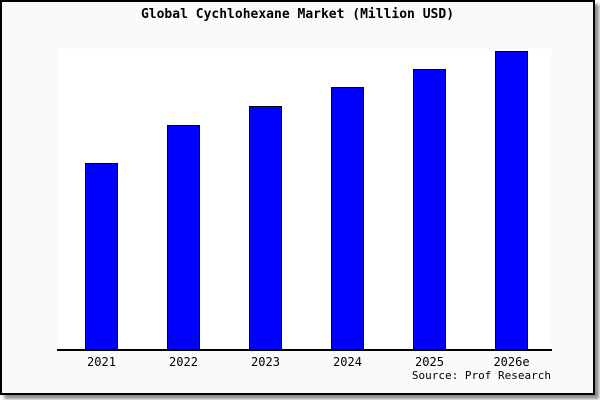 This screenshot has width=600, height=400. I want to click on x-axis-line, so click(304, 350).